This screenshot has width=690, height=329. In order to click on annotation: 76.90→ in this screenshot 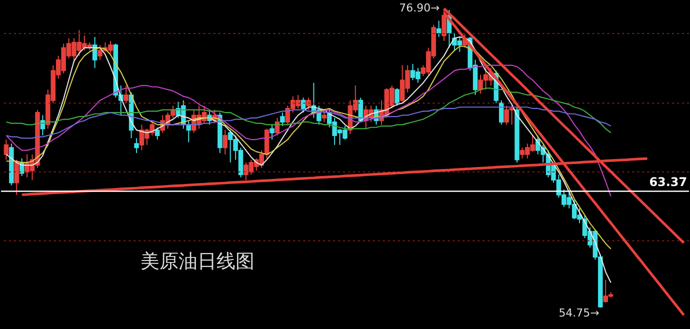, I will do `click(419, 7)`.